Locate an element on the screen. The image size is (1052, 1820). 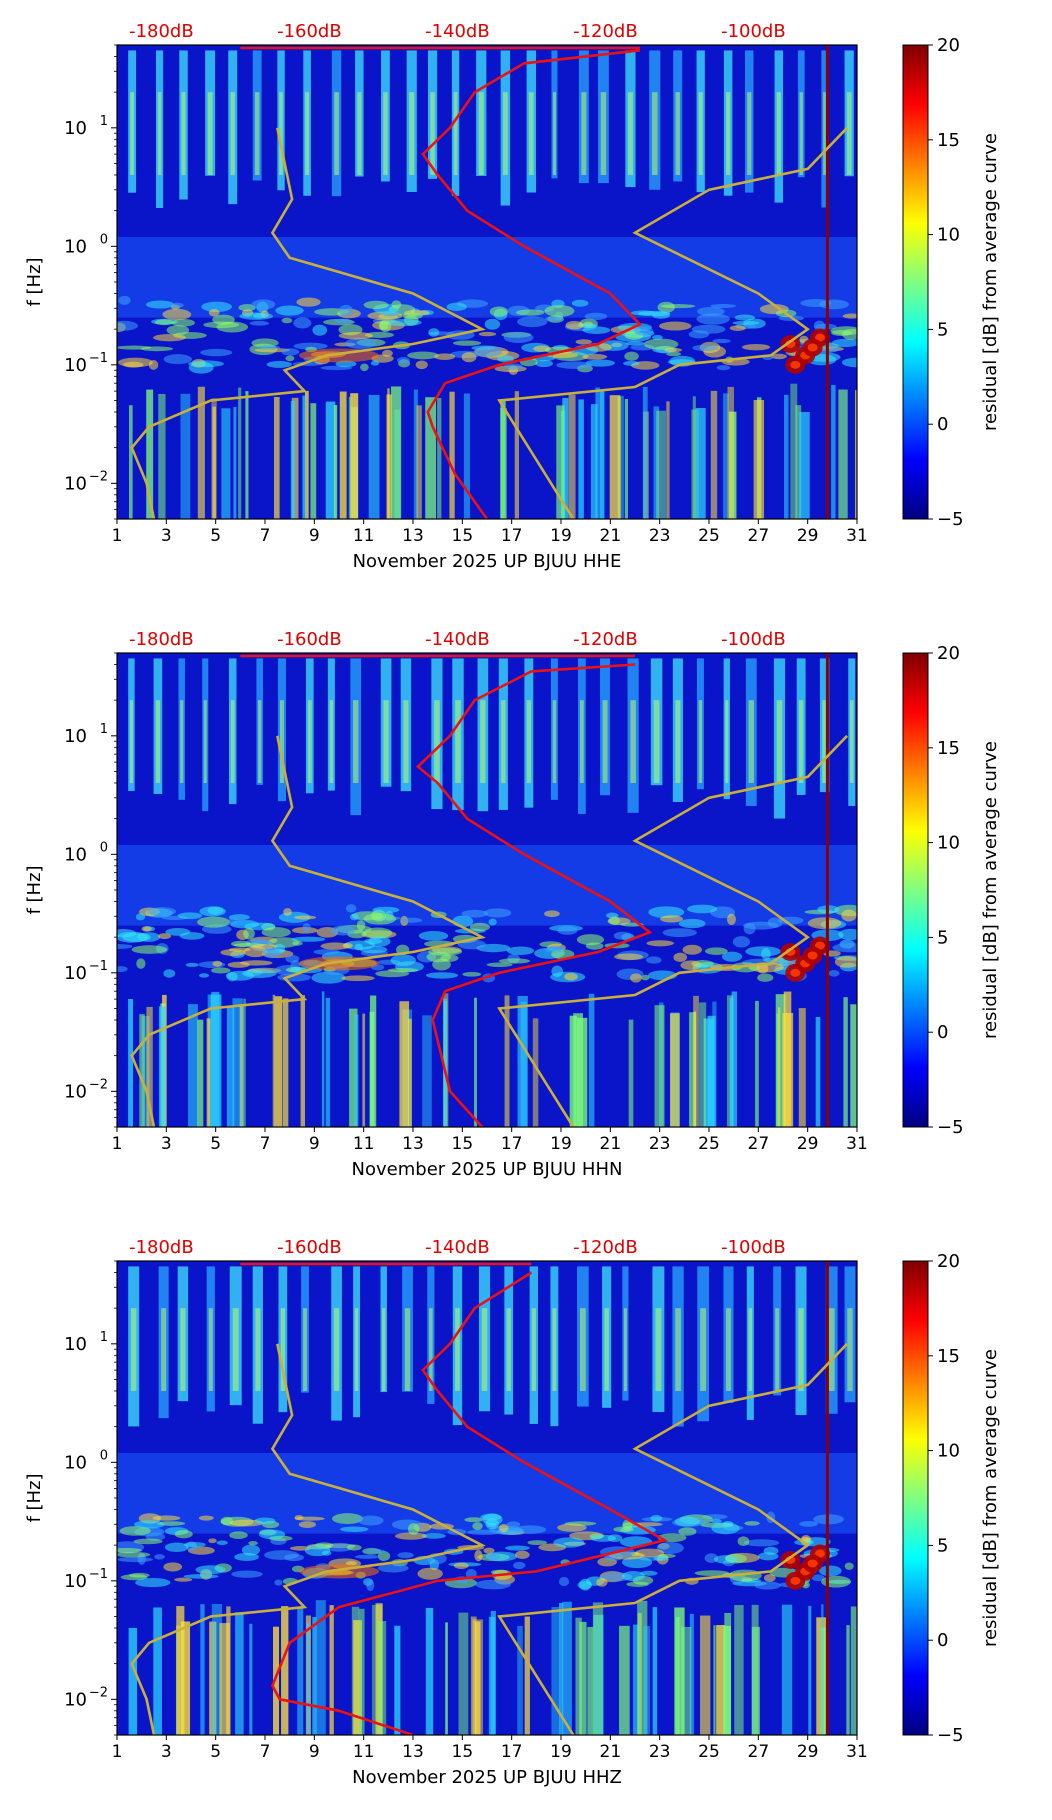
x-tick-label: 7 is located at coordinates (265, 1144).